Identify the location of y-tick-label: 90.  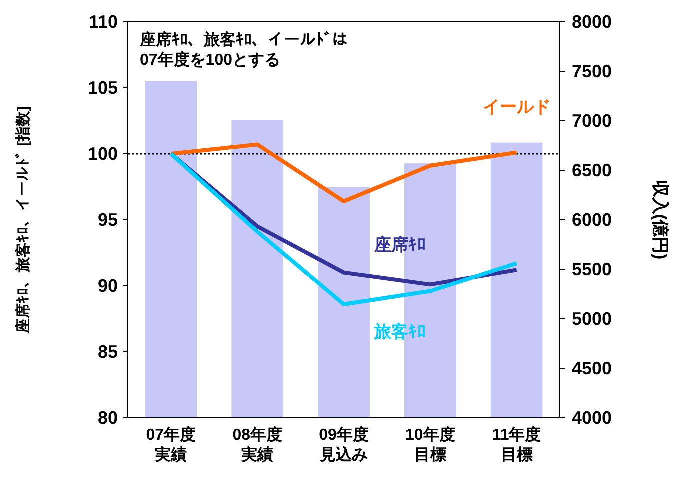
(108, 286).